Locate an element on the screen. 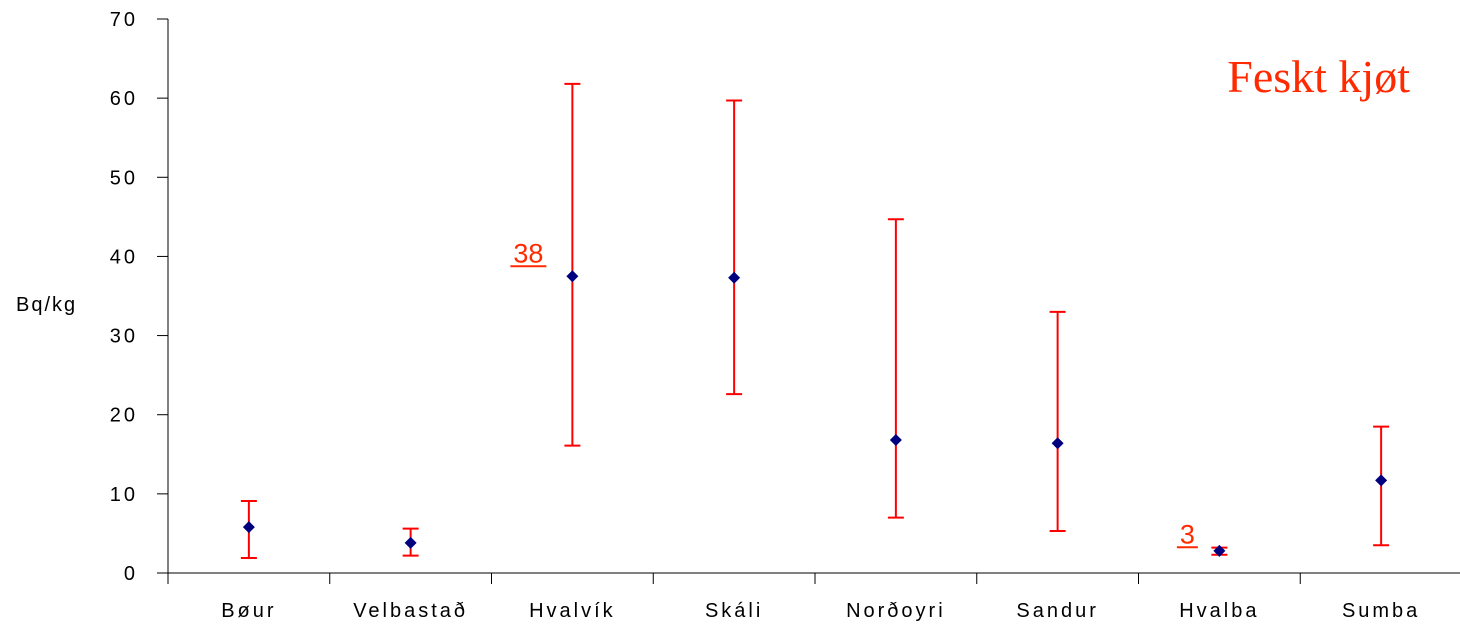  y-tick-label: 0 is located at coordinates (131, 574).